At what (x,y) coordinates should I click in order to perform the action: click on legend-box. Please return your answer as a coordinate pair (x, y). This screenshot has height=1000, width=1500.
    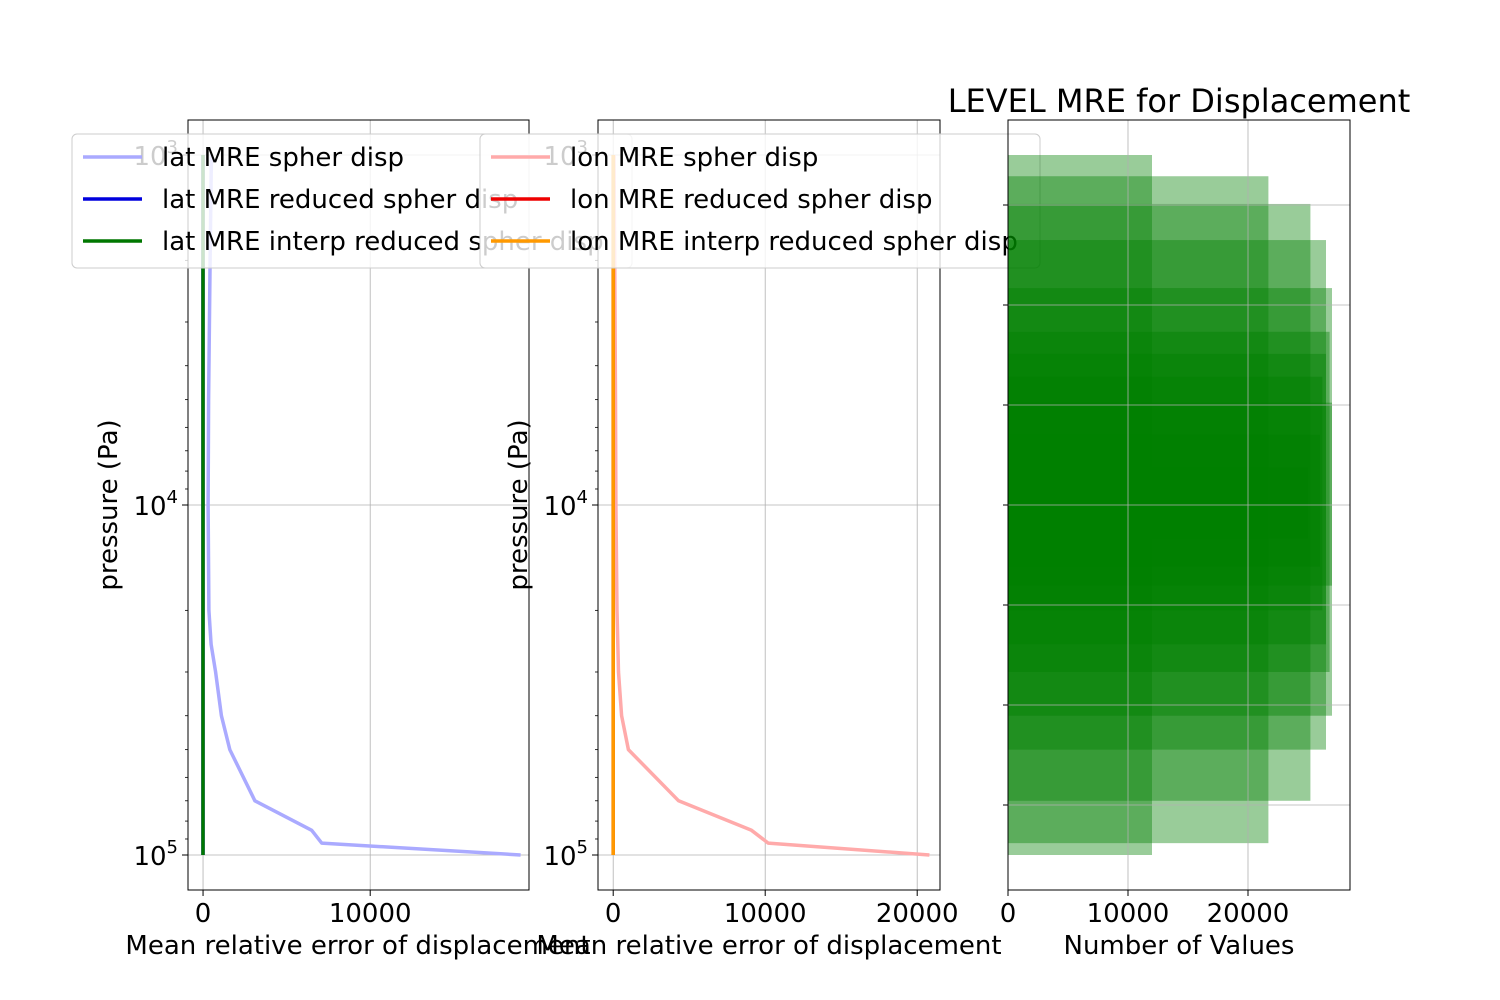
    Looking at the image, I should click on (760, 201).